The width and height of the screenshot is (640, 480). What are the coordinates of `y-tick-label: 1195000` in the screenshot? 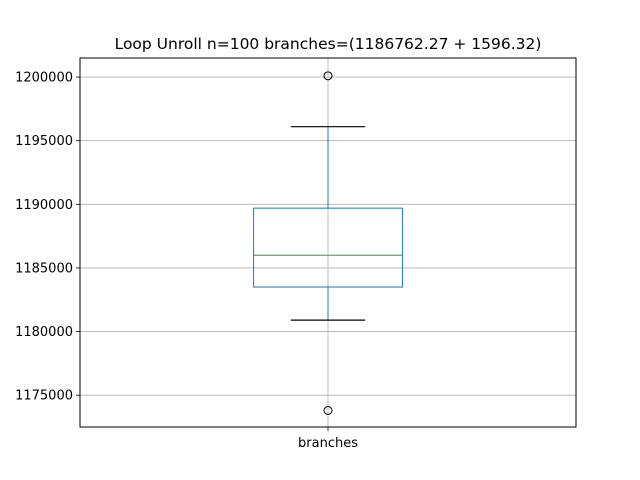 It's located at (44, 141).